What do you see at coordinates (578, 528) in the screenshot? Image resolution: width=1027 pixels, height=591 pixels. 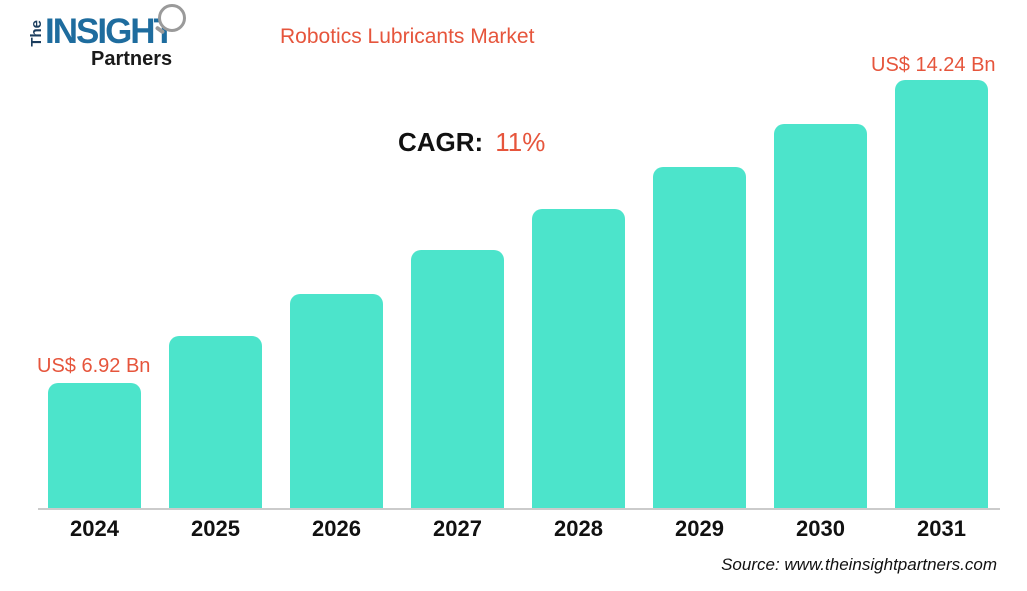 I see `x-tick-2028: 2028` at bounding box center [578, 528].